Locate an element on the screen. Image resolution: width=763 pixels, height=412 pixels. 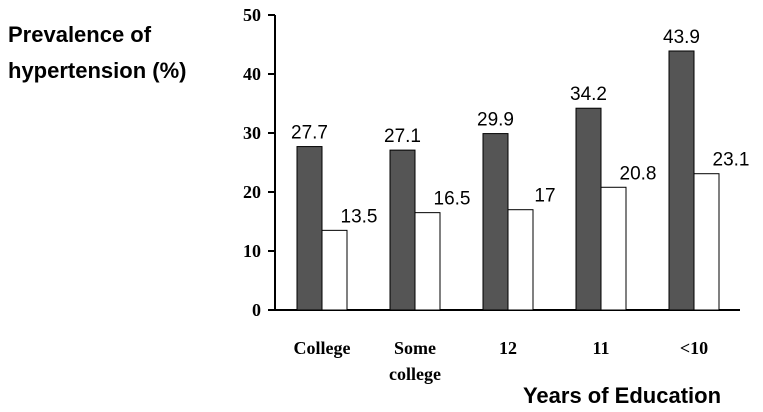
y-axis-label-line-1: Prevalence of is located at coordinates (80, 34).